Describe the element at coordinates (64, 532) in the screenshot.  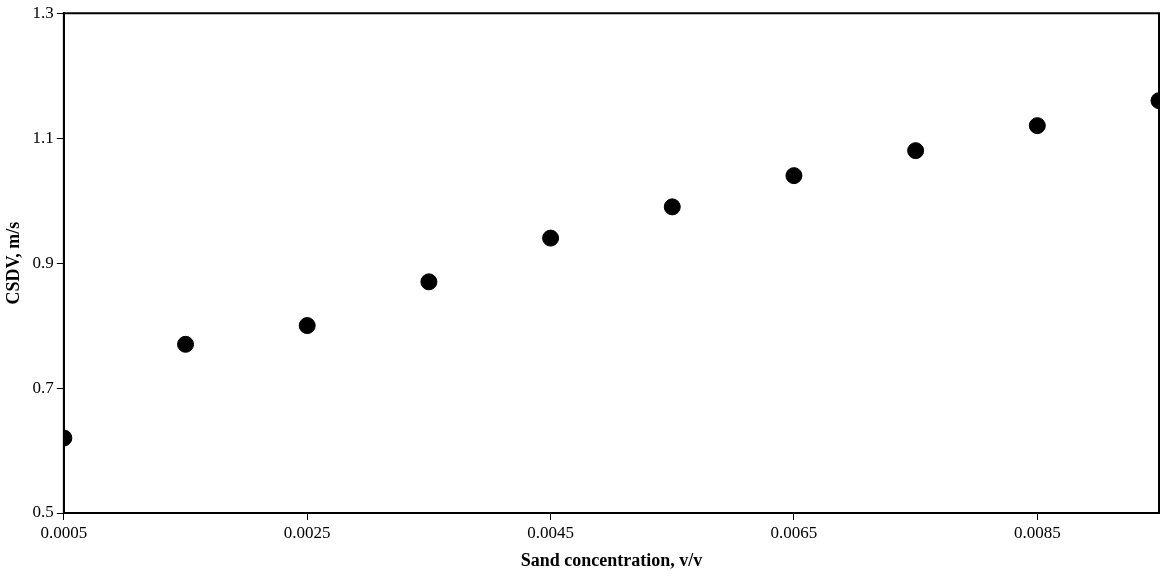
I see `x-tick-label: 0.0005` at that location.